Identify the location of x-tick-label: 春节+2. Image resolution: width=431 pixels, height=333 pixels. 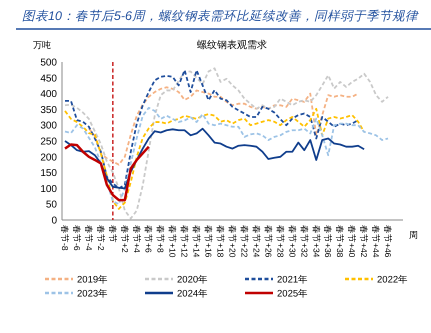
(125, 239).